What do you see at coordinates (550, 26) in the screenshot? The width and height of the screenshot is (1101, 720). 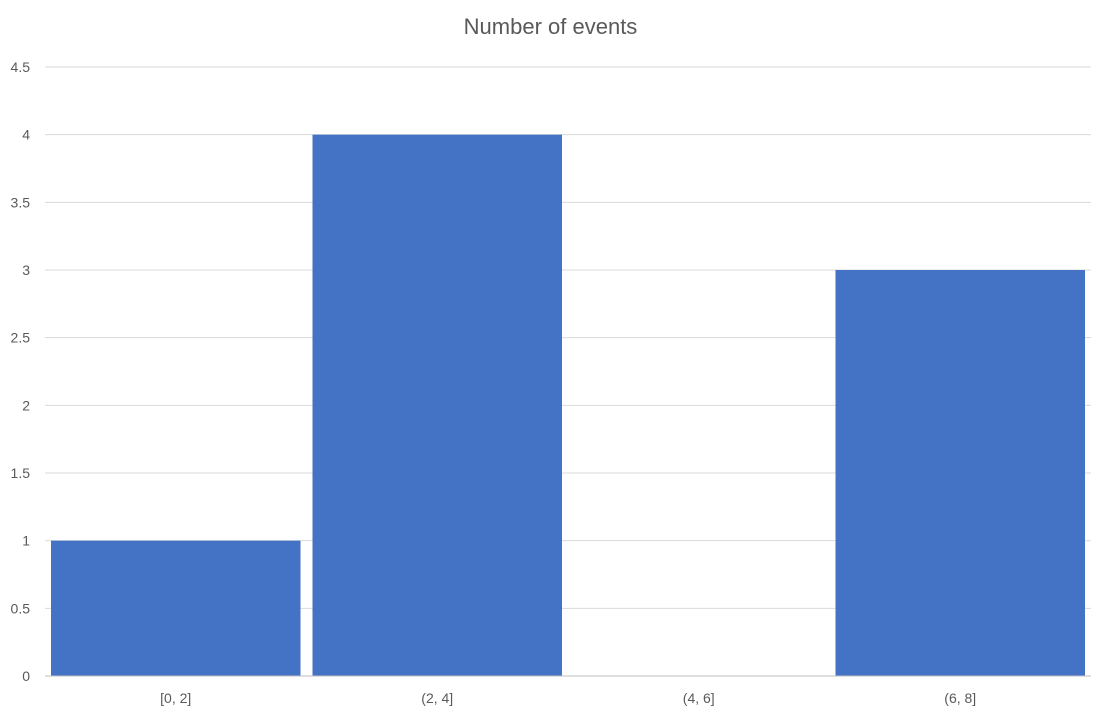 I see `chart-title: Number of events` at bounding box center [550, 26].